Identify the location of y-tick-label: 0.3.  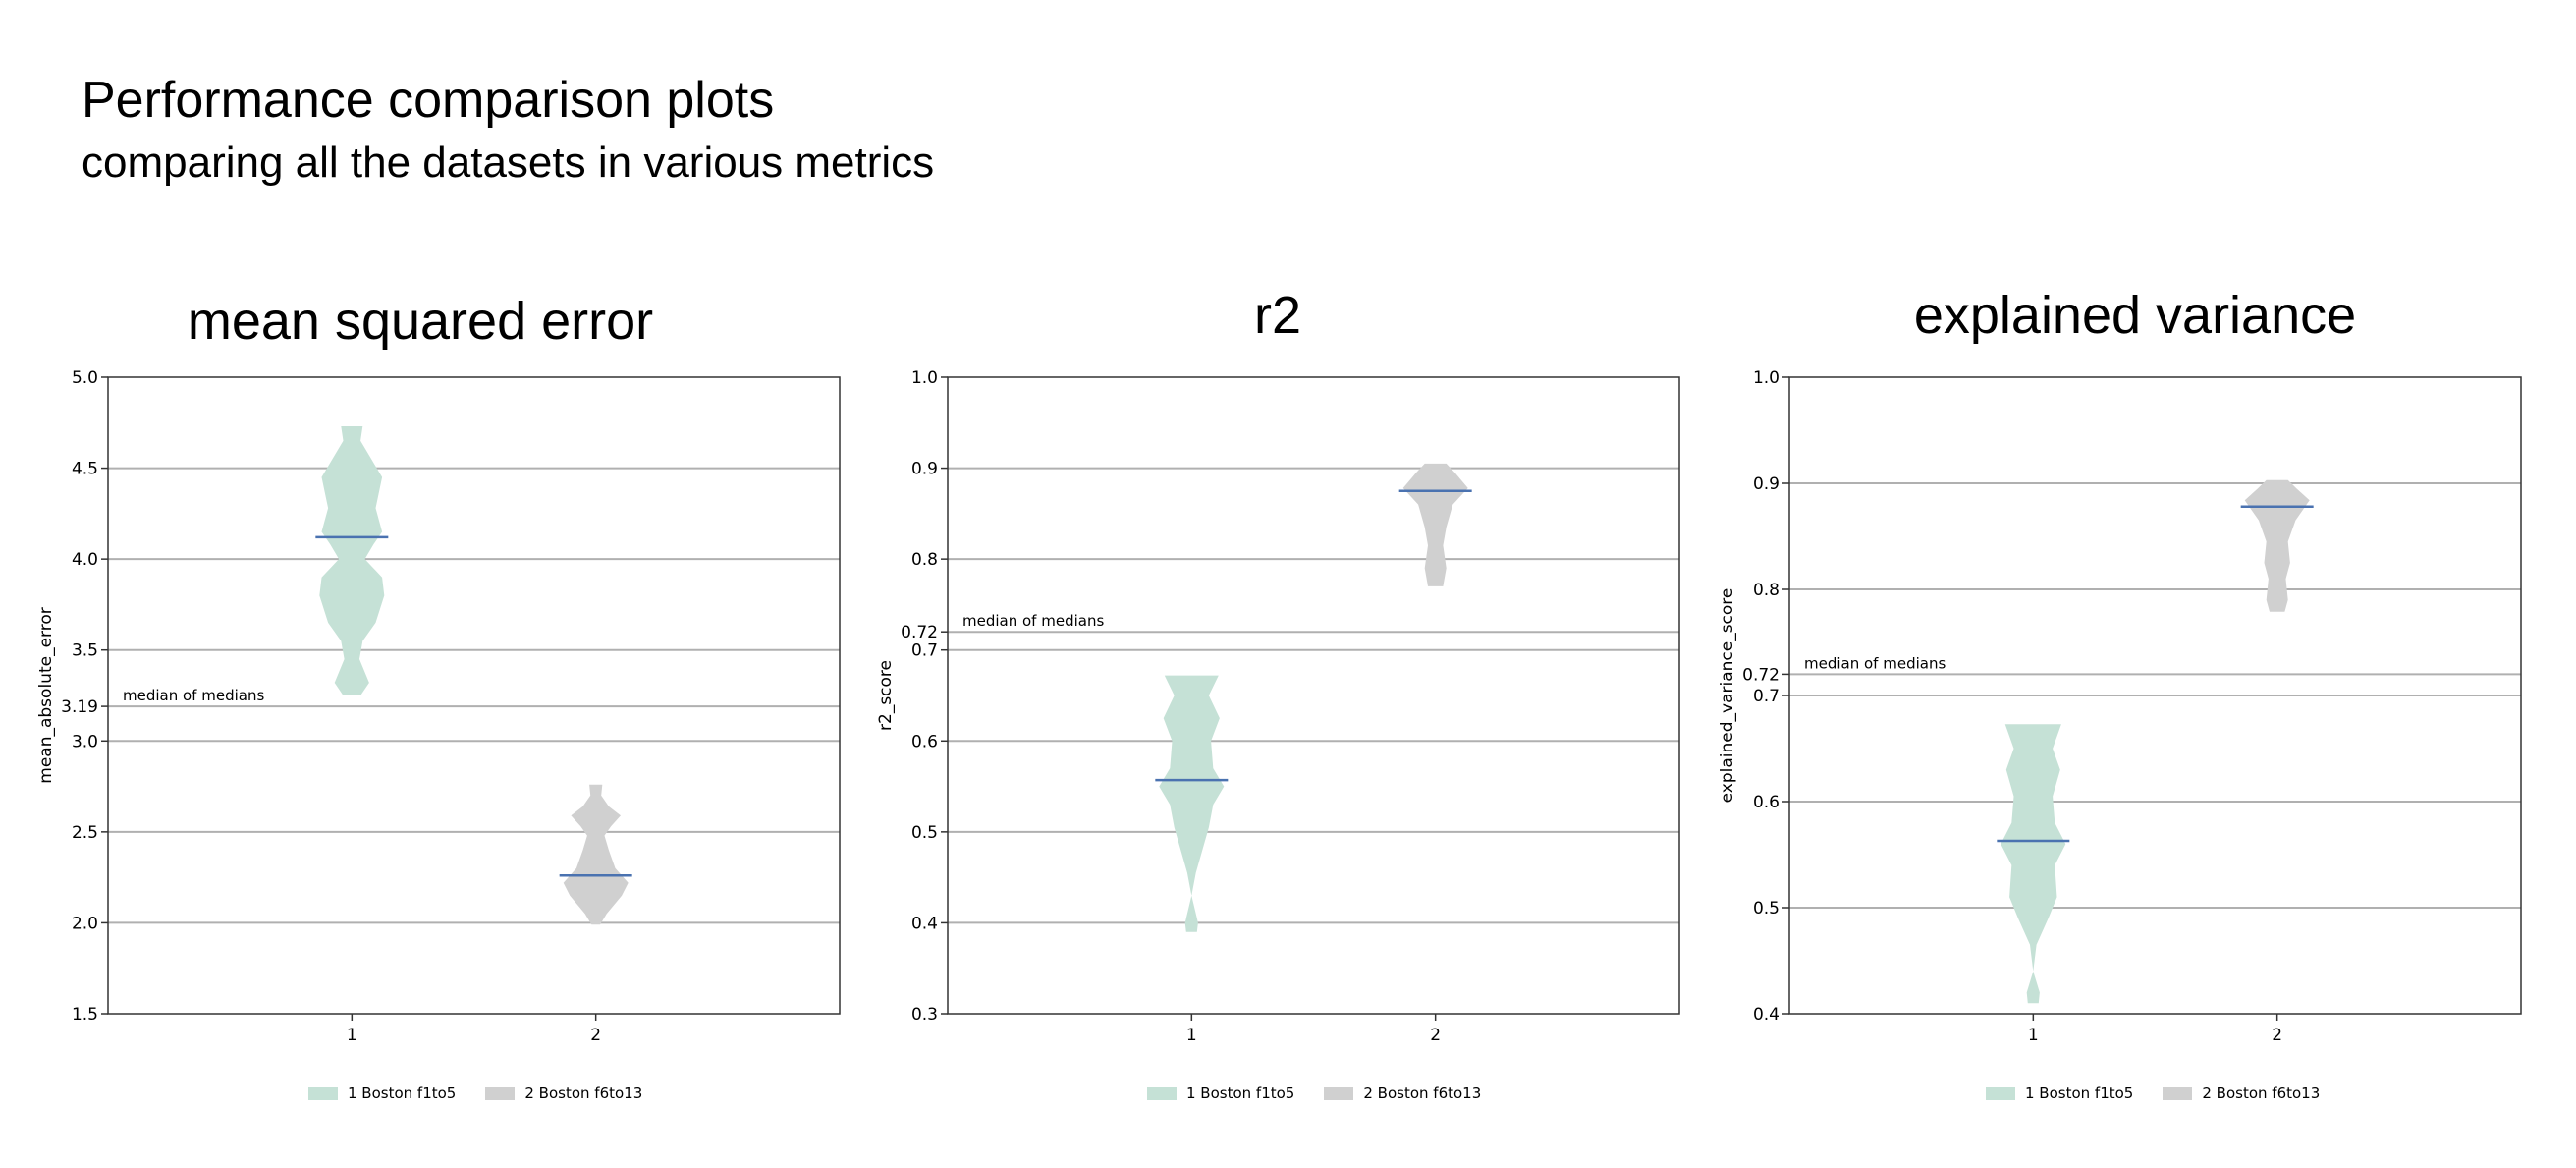
(924, 1015).